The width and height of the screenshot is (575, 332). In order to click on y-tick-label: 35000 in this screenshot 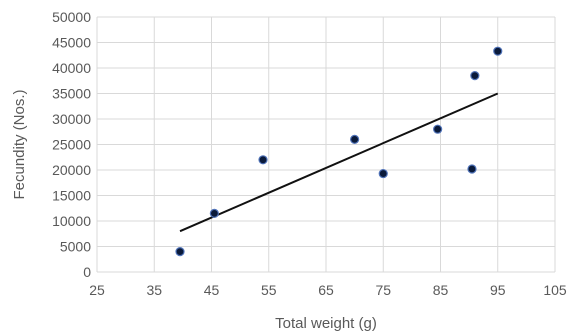, I will do `click(71, 94)`.